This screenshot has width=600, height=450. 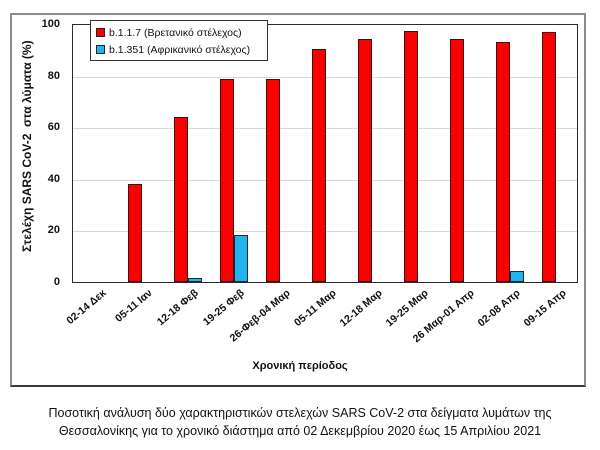 What do you see at coordinates (53, 178) in the screenshot?
I see `y-tick-label: 40` at bounding box center [53, 178].